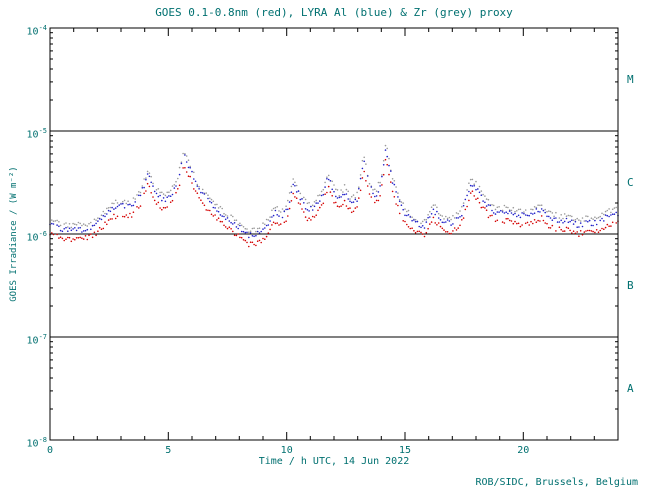 Image resolution: width=650 pixels, height=500 pixels. I want to click on flare-class-label-m: M, so click(630, 79).